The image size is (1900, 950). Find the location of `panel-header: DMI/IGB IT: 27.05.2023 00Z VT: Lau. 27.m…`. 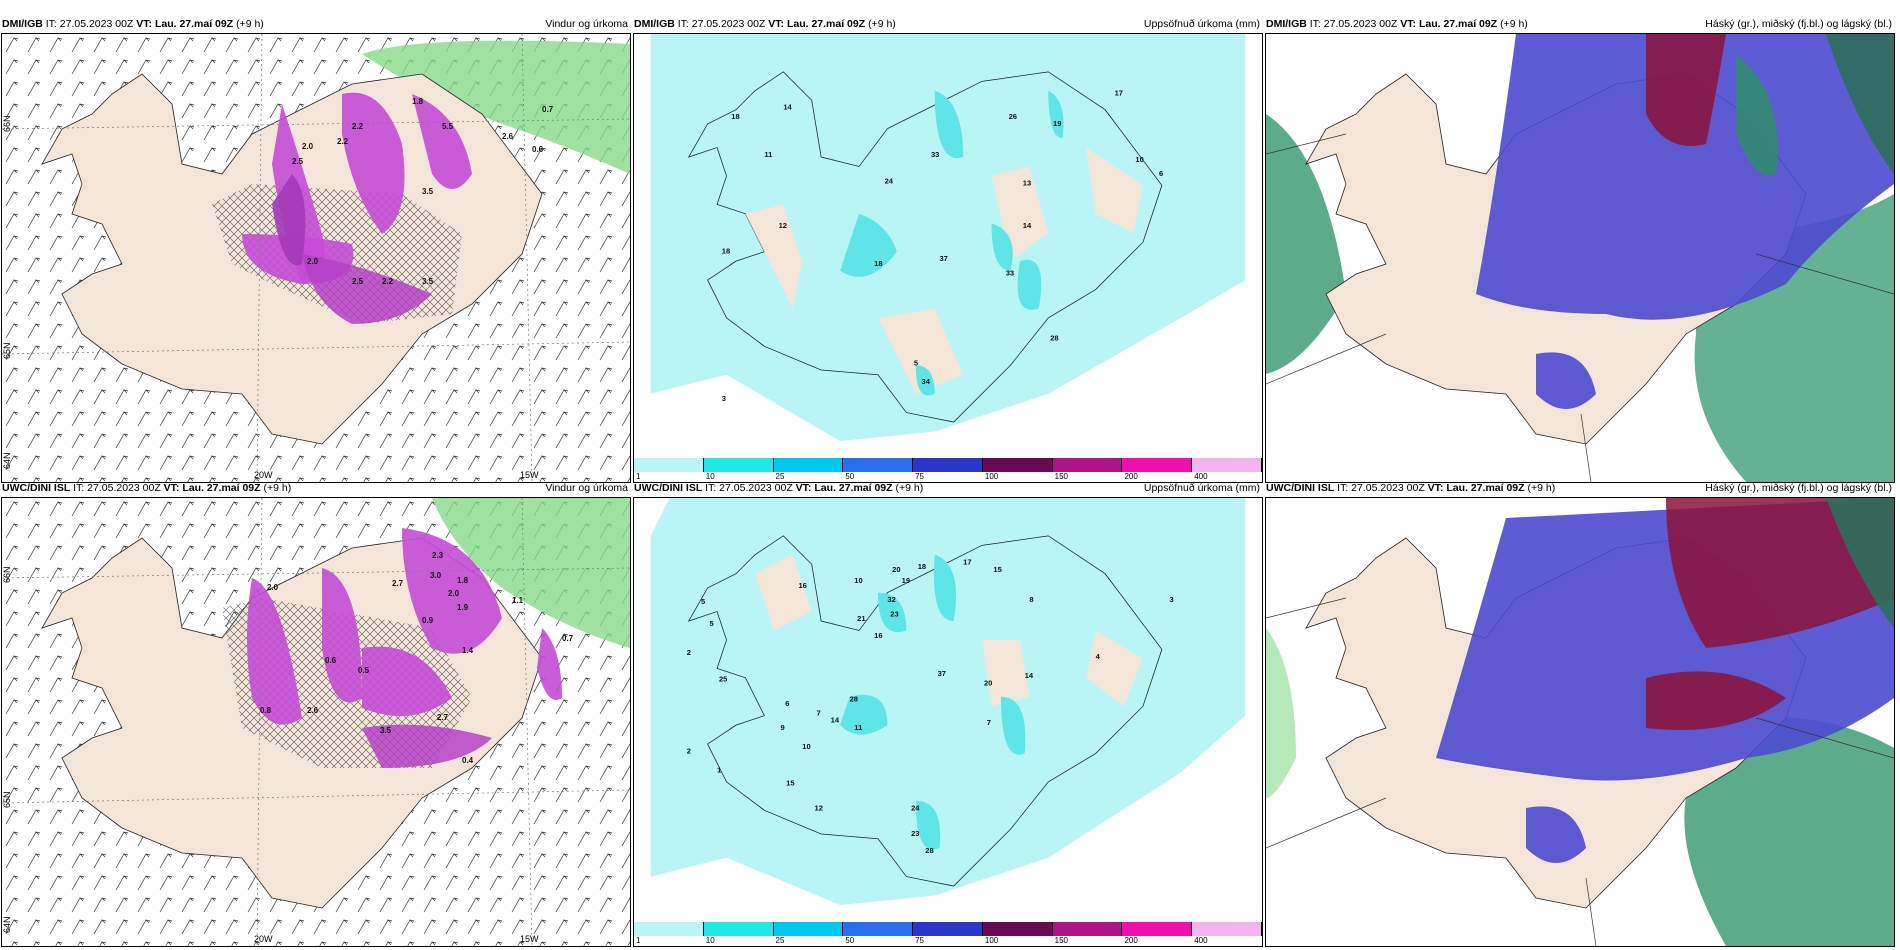

panel-header: DMI/IGB IT: 27.05.2023 00Z VT: Lau. 27.m… is located at coordinates (316, 24).